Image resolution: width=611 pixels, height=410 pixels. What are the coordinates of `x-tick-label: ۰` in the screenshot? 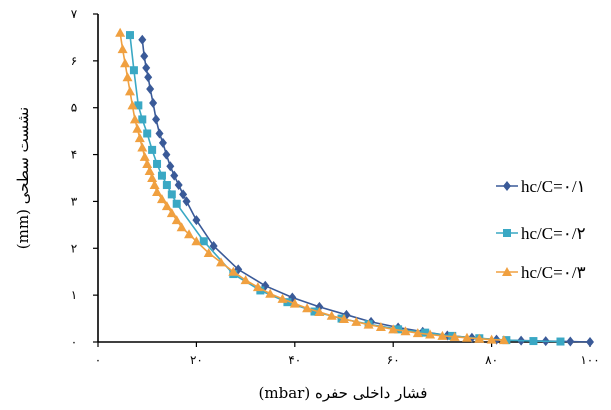 It's located at (98, 360).